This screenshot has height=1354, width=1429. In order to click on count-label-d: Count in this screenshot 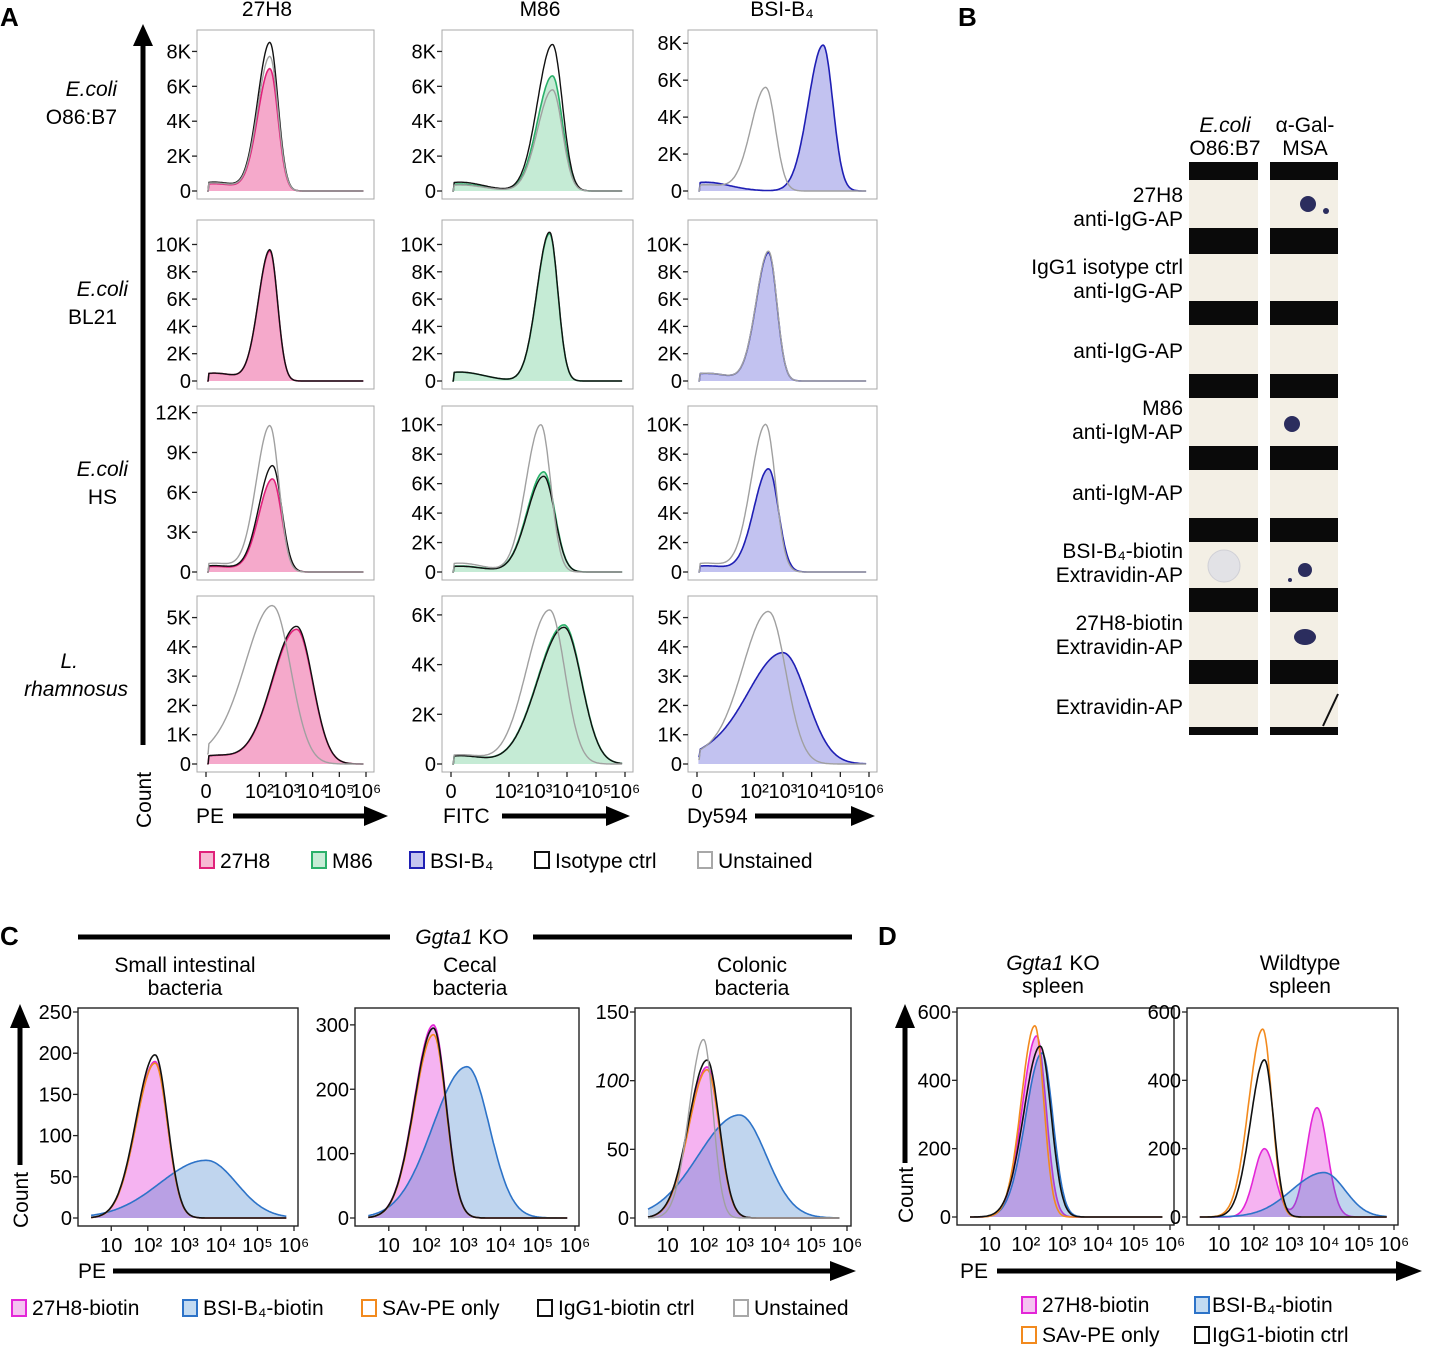, I will do `click(906, 1195)`.